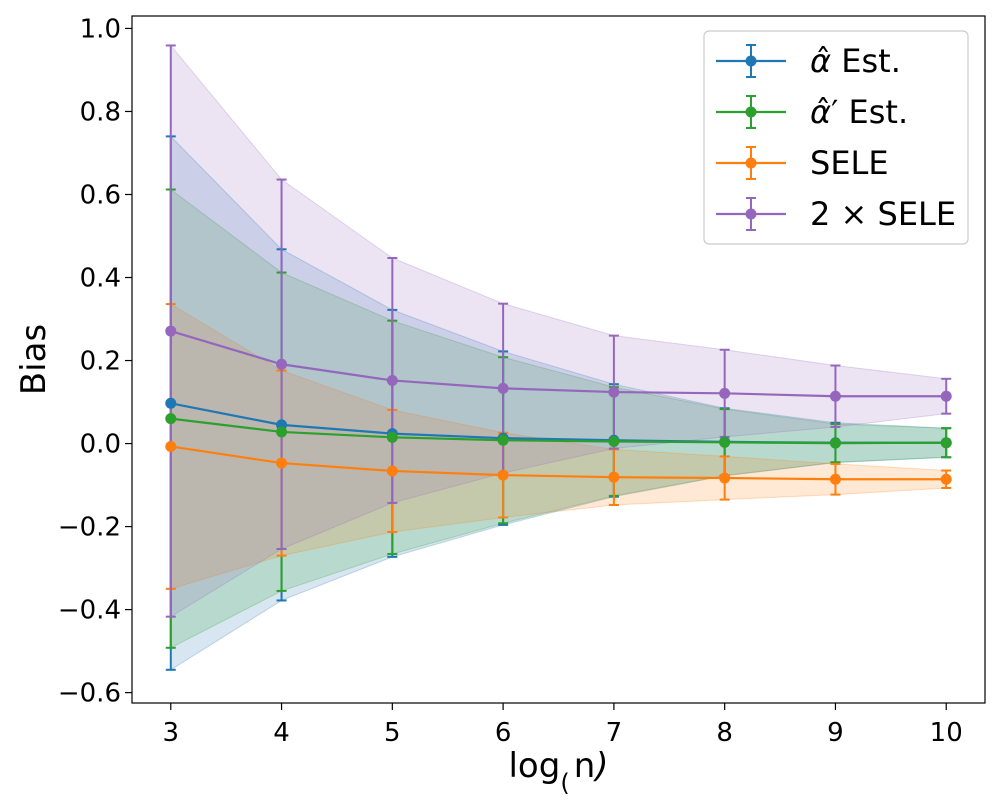  What do you see at coordinates (562, 725) in the screenshot?
I see `x-axis: 3 4 5 6 7 8 9 10` at bounding box center [562, 725].